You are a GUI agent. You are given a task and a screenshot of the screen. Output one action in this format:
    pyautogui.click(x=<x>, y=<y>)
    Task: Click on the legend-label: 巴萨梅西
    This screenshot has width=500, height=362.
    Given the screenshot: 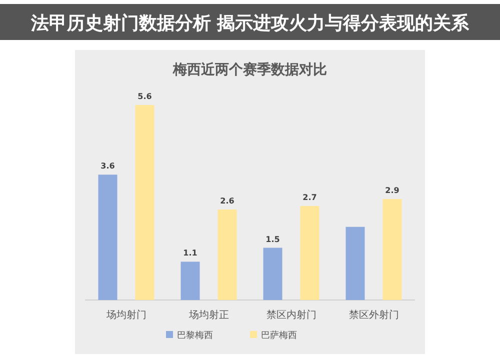 What is the action you would take?
    pyautogui.click(x=279, y=335)
    